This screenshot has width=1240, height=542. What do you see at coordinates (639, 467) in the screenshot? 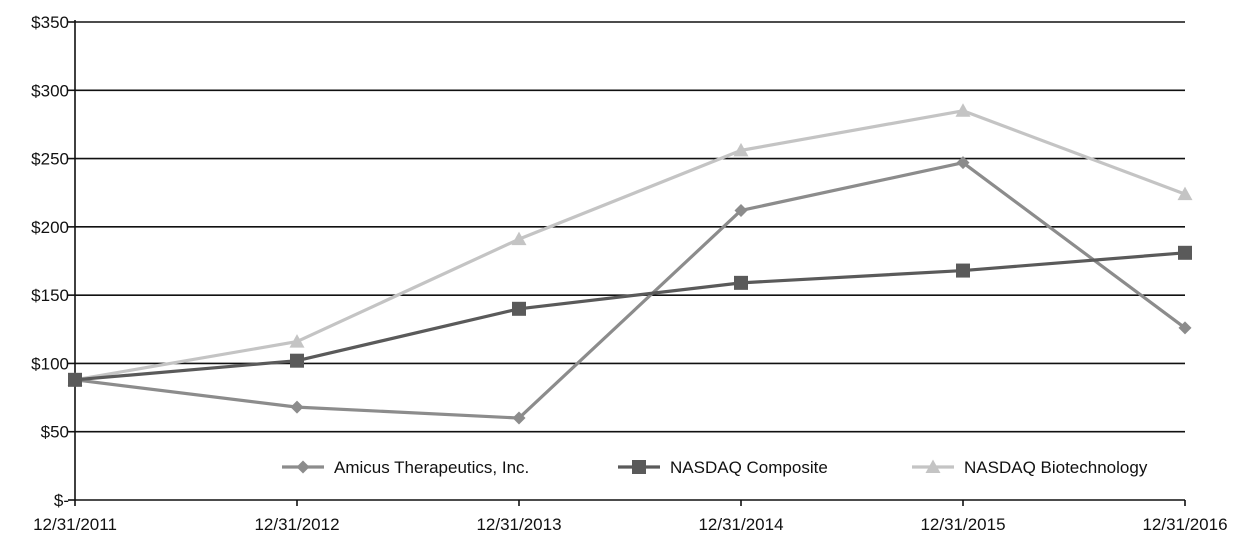
I see `legend-marker-square` at bounding box center [639, 467].